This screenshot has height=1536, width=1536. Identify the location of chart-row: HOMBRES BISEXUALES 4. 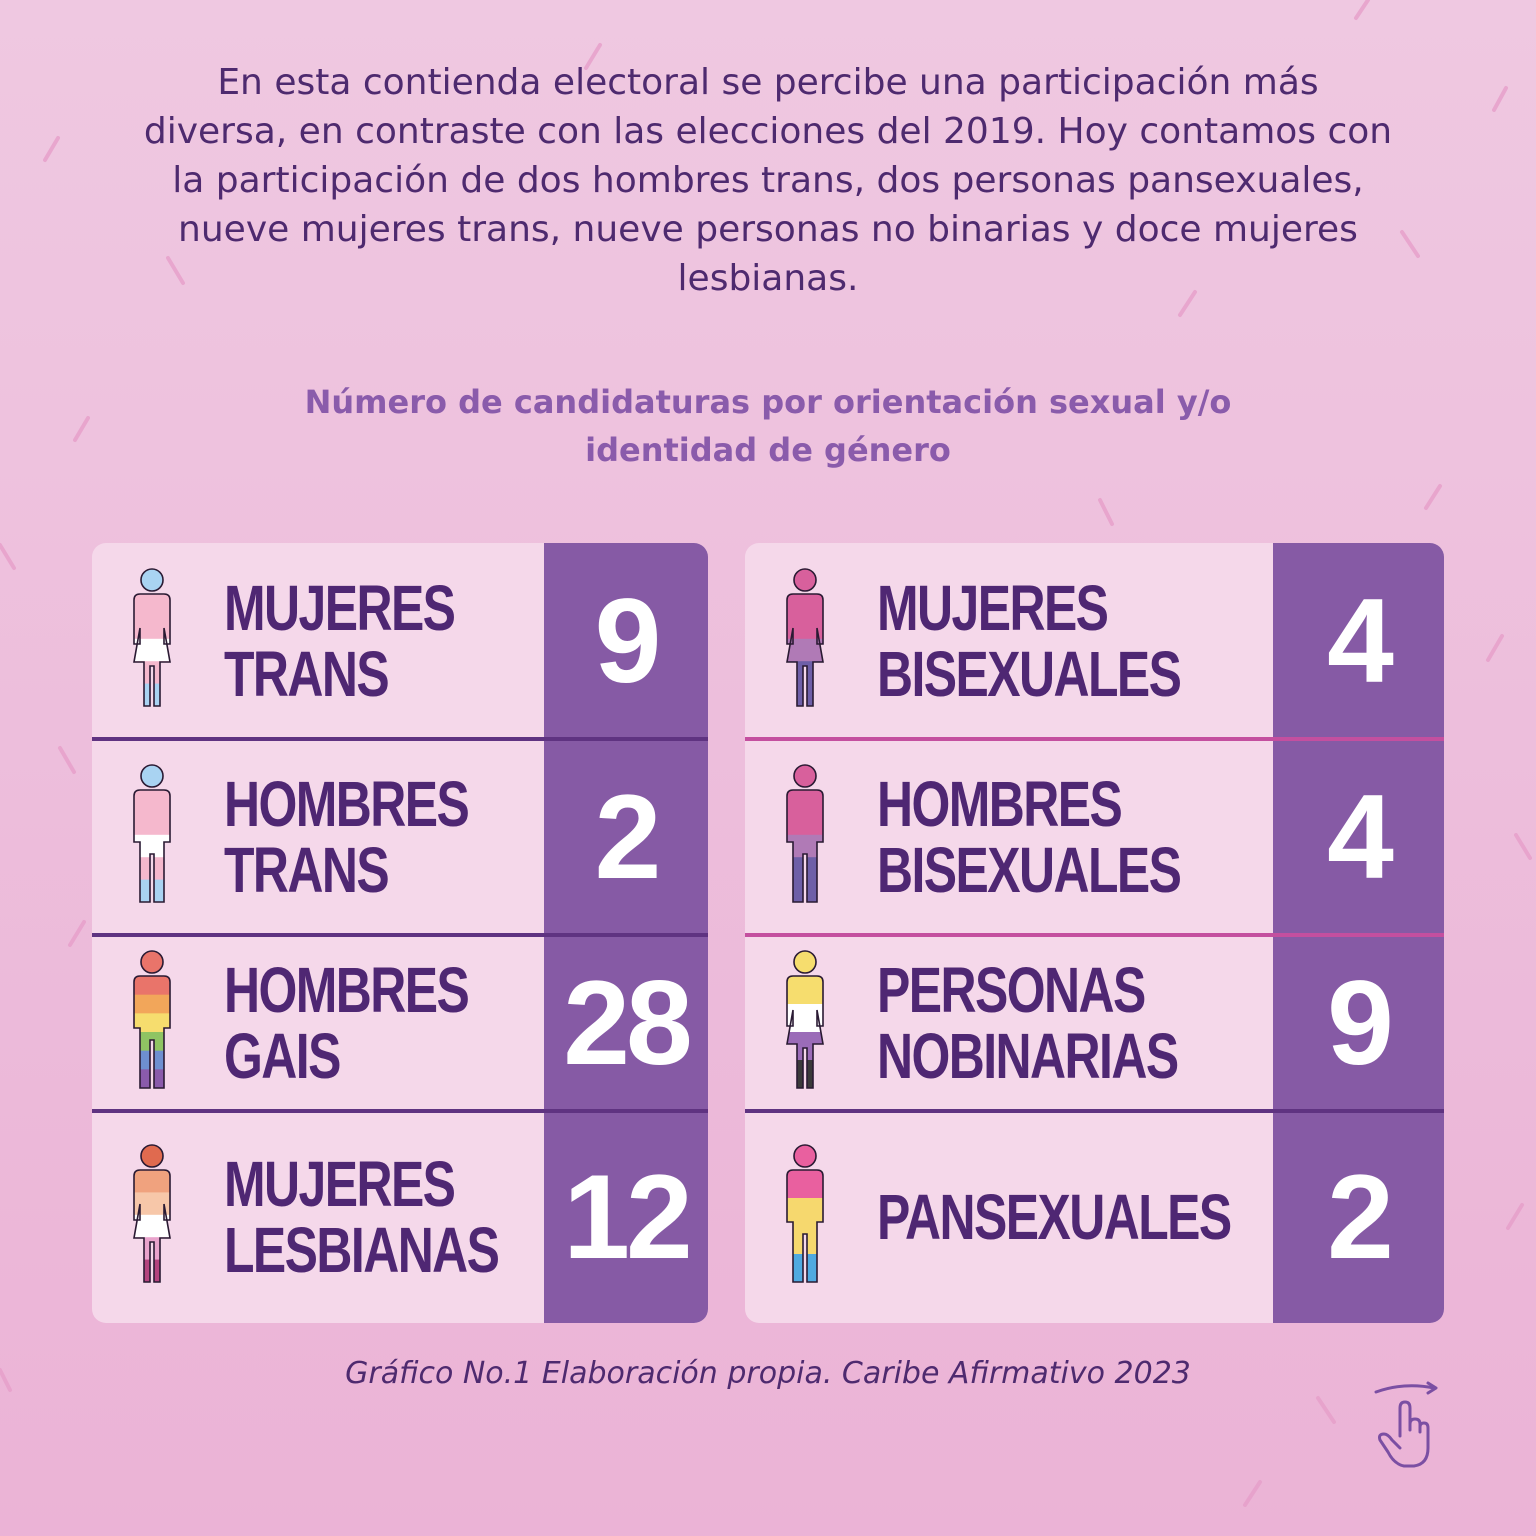
(1094, 837).